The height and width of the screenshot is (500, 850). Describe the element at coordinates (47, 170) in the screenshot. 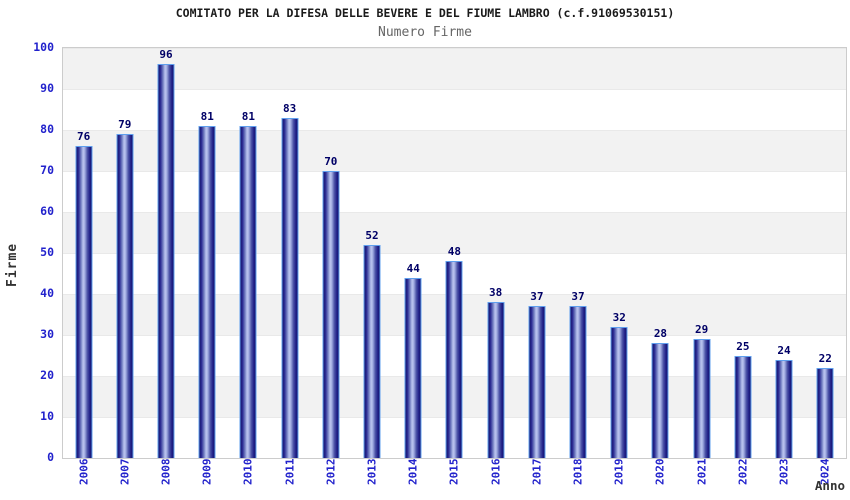

I see `y-tick-label: 70` at that location.